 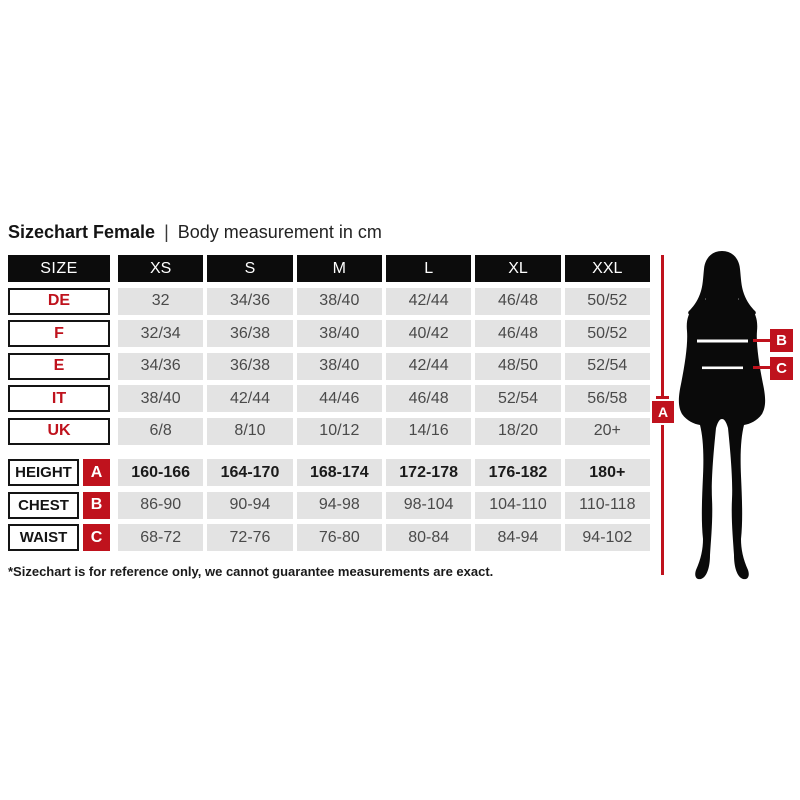 I want to click on size-value-cell: 36/38, so click(x=250, y=366).